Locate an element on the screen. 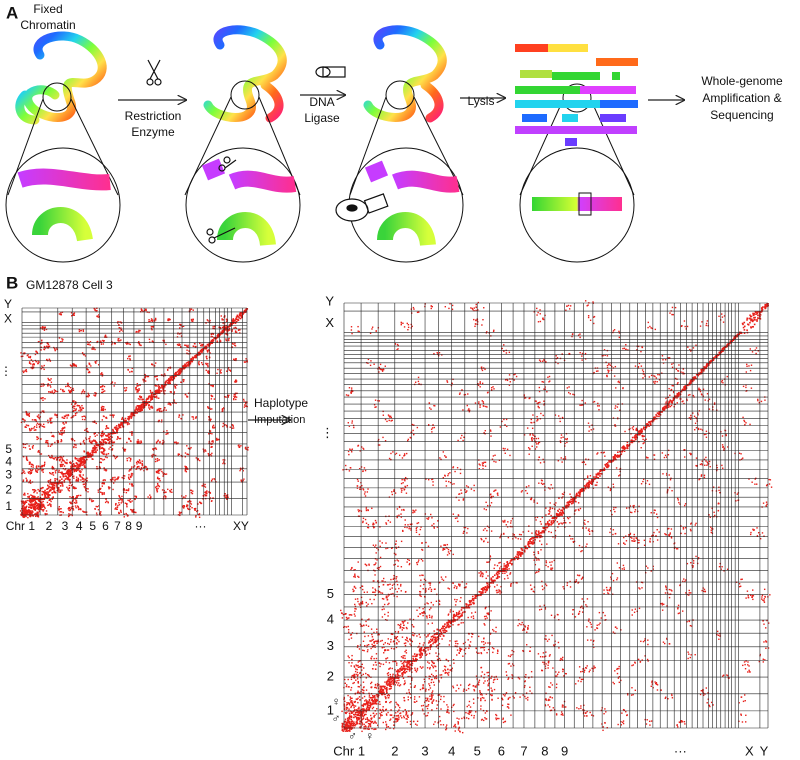 This screenshot has width=800, height=760. x-label: 5 is located at coordinates (92, 526).